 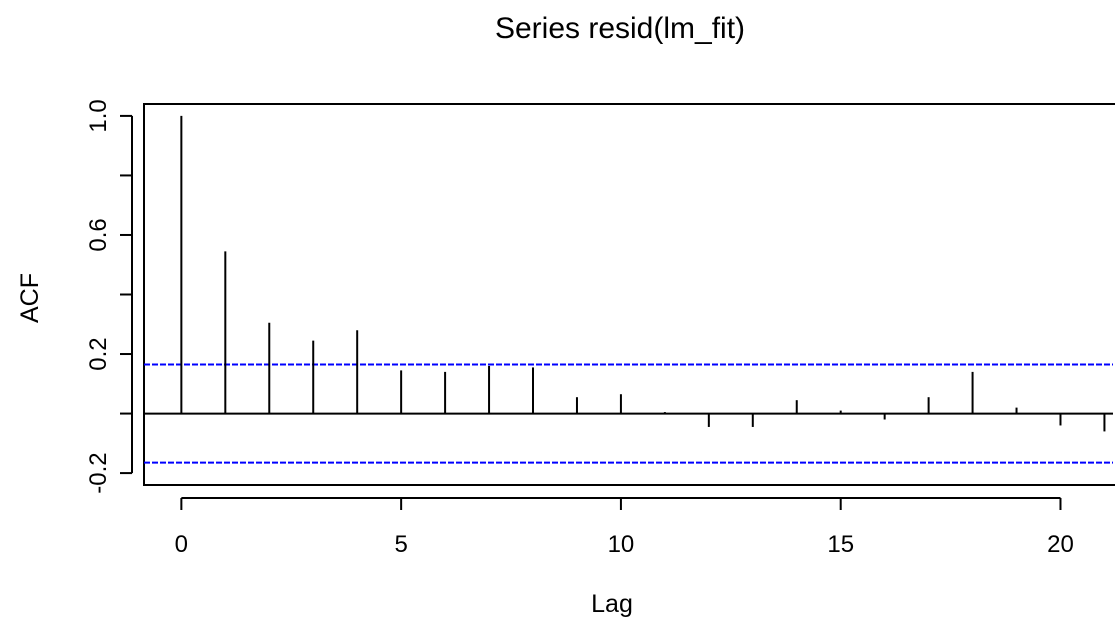 What do you see at coordinates (1060, 544) in the screenshot?
I see `x-tick-label: 20` at bounding box center [1060, 544].